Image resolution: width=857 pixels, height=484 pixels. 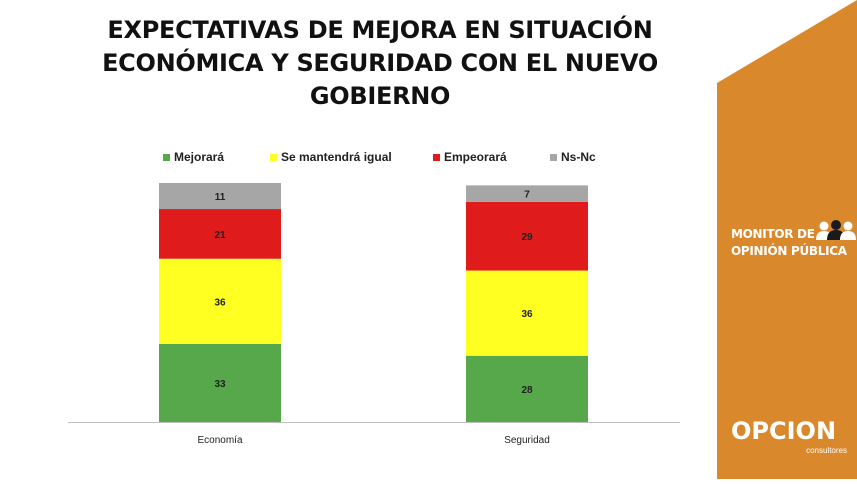 I want to click on bar-segment-economia-mejorara, so click(x=220, y=382).